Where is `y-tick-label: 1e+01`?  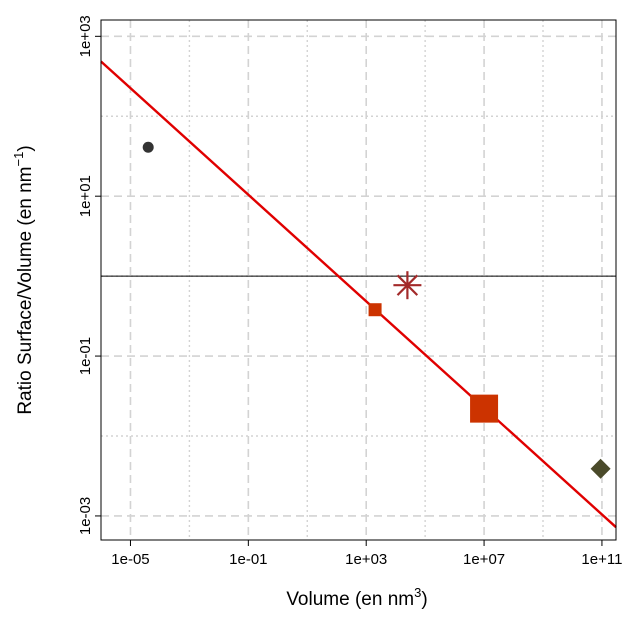 y-tick-label: 1e+01 is located at coordinates (85, 196).